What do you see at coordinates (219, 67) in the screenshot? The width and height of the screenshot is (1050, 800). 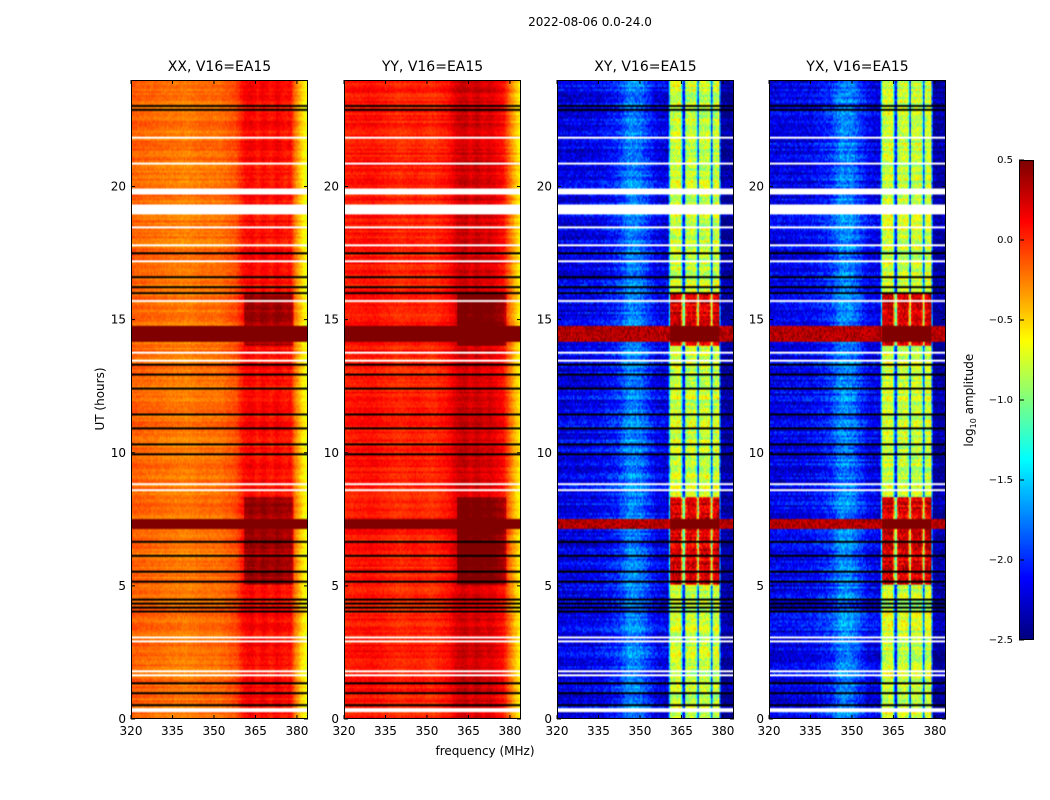 I see `panel-title: XX, V16=EA15` at bounding box center [219, 67].